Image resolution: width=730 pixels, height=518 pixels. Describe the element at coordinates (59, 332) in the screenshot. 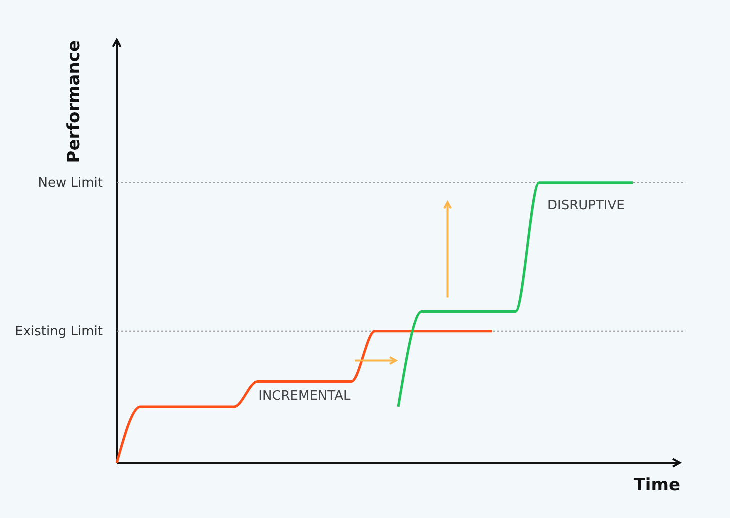

I see `ref-line-label: Existing Limit` at that location.